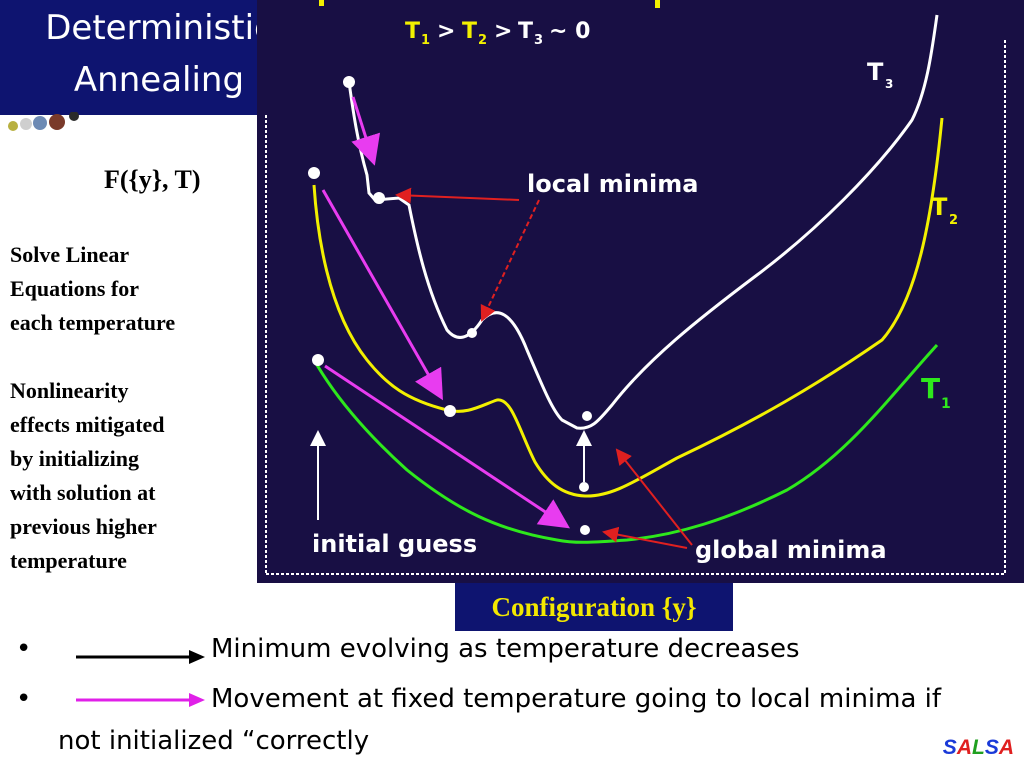 The image size is (1024, 768). What do you see at coordinates (569, 31) in the screenshot?
I see `temp-order-approx: ~ 0` at bounding box center [569, 31].